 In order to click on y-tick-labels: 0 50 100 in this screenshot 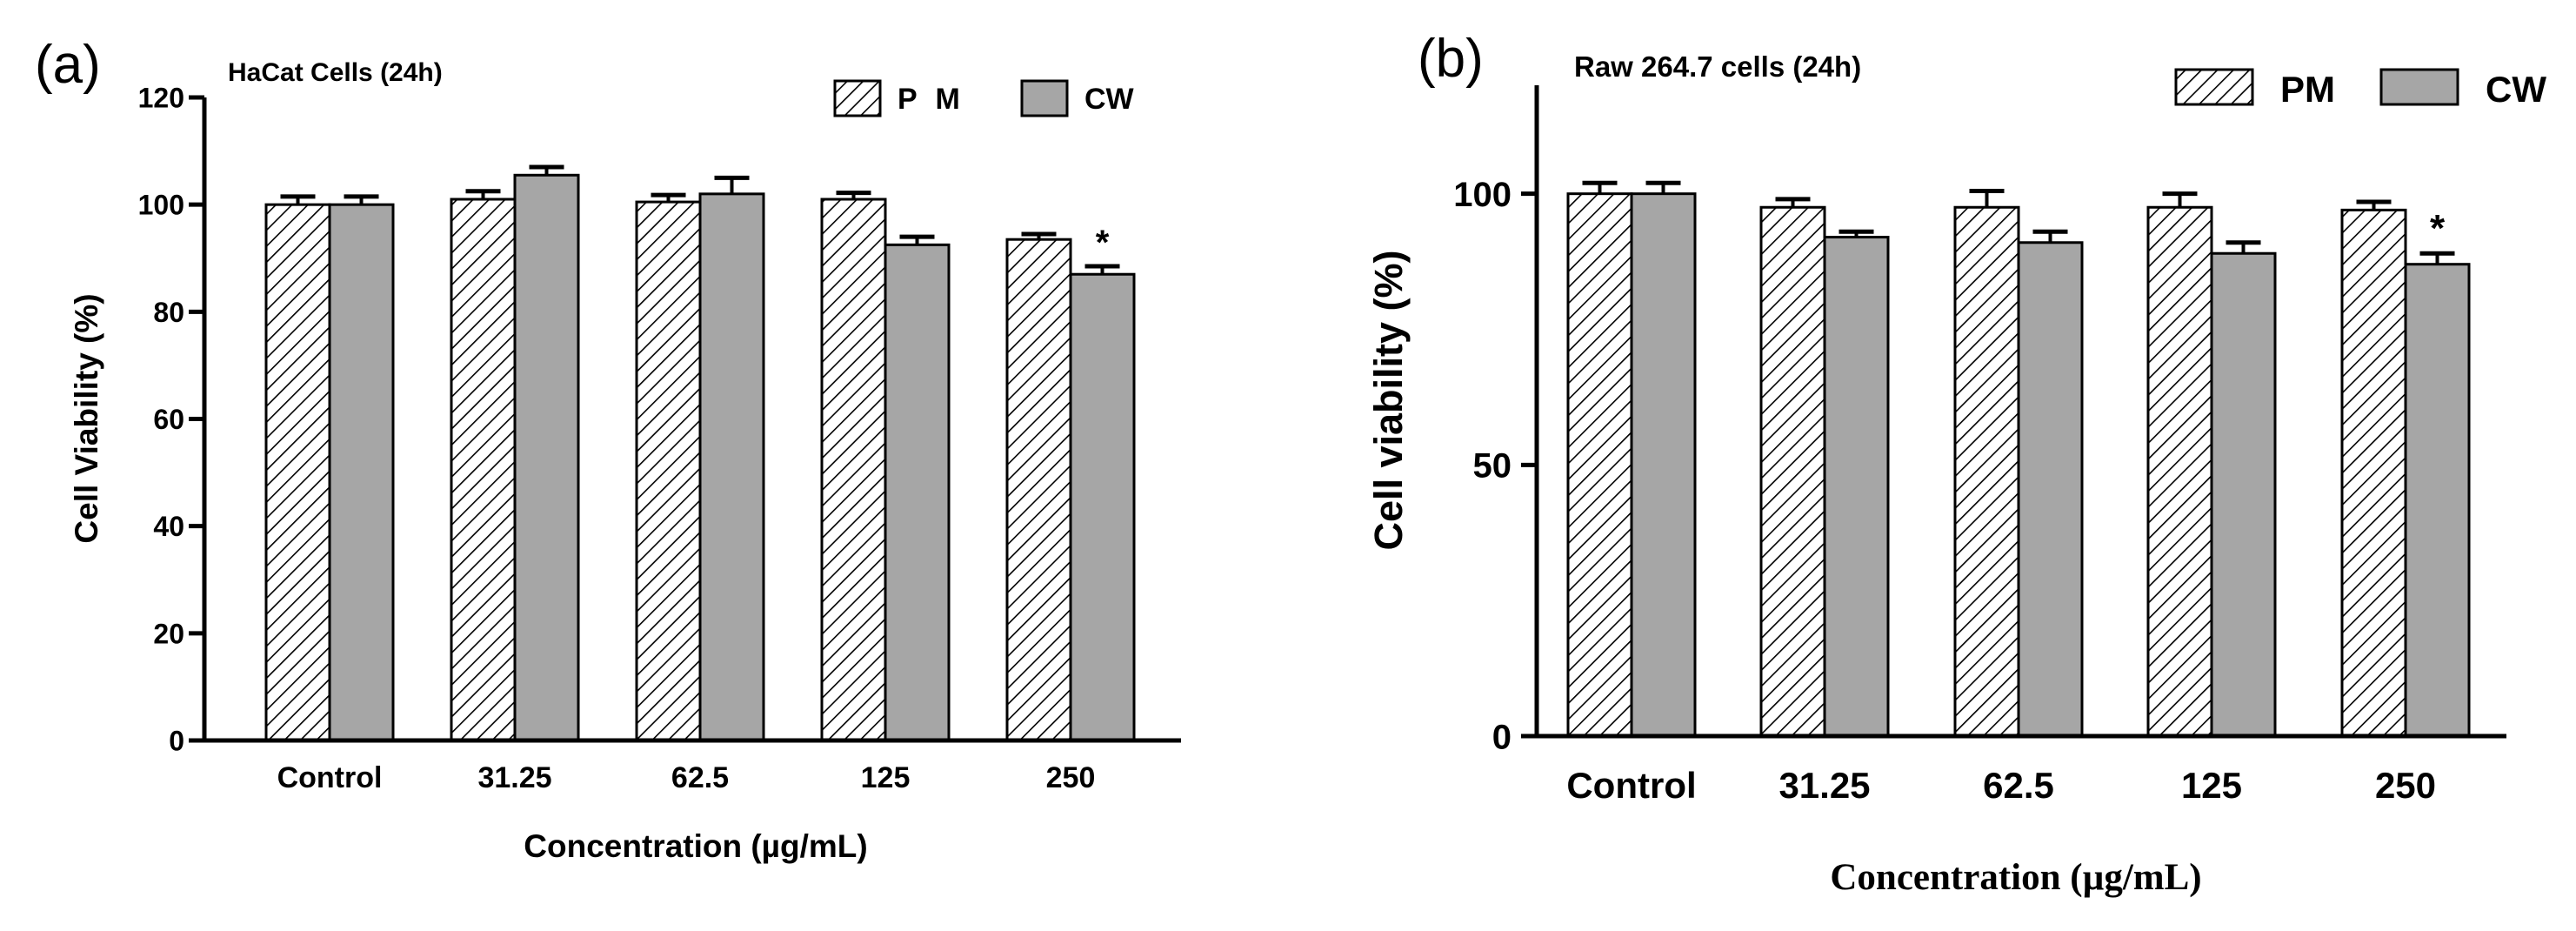, I will do `click(1495, 466)`.